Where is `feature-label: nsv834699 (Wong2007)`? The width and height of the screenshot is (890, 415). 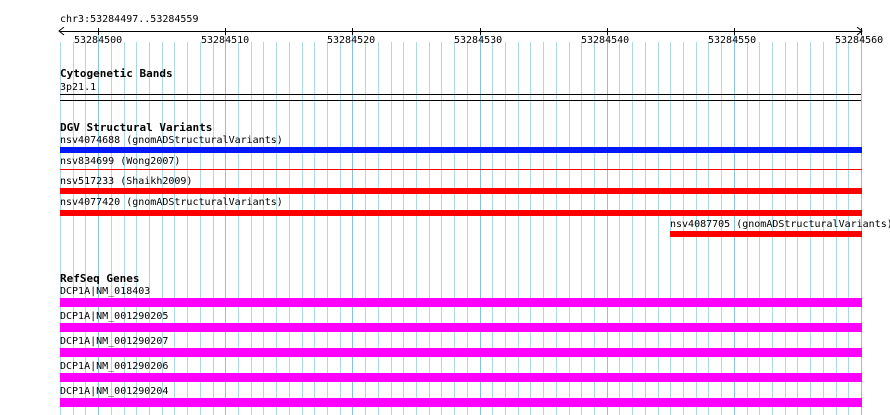
feature-label: nsv834699 (Wong2007) is located at coordinates (120, 161).